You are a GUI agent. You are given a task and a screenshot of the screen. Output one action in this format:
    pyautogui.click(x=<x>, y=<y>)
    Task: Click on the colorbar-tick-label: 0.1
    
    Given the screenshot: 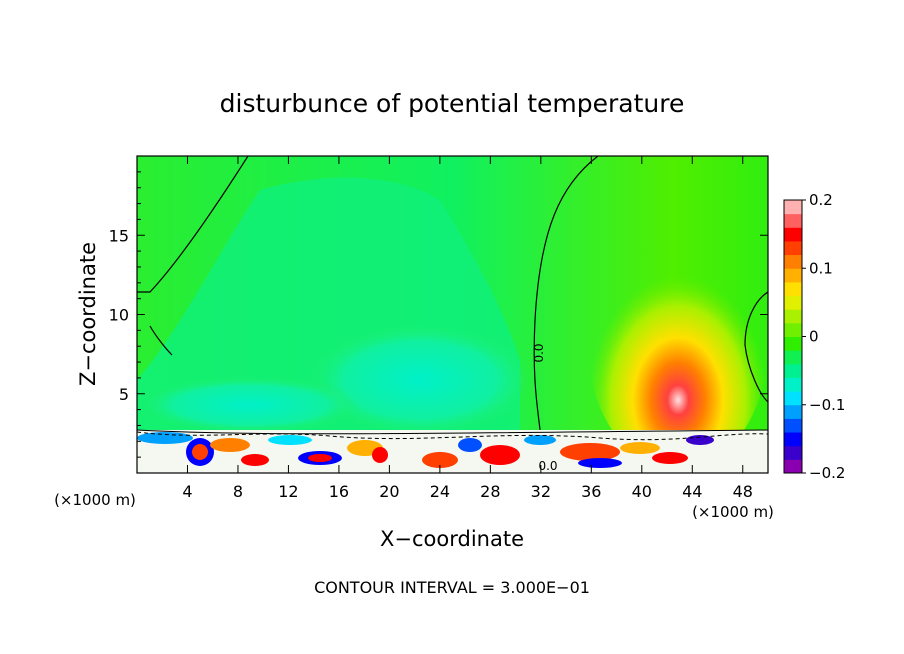 What is the action you would take?
    pyautogui.click(x=821, y=268)
    